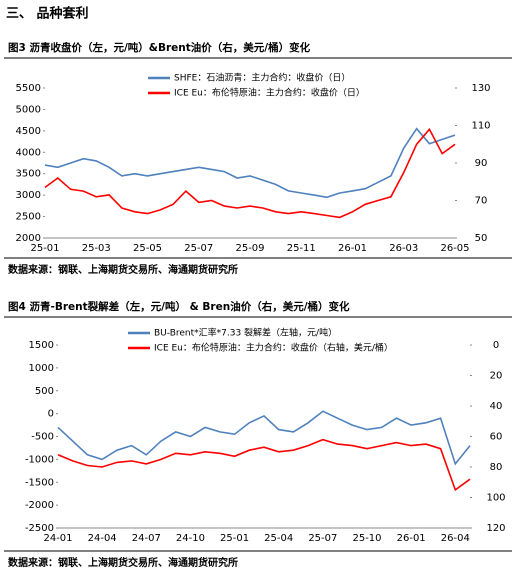 This screenshot has width=516, height=578. Describe the element at coordinates (159, 47) in the screenshot. I see `figure-caption: 图3 沥青收盘价（左，元/吨）&Brent油价（右，美元/桶）变化` at that location.